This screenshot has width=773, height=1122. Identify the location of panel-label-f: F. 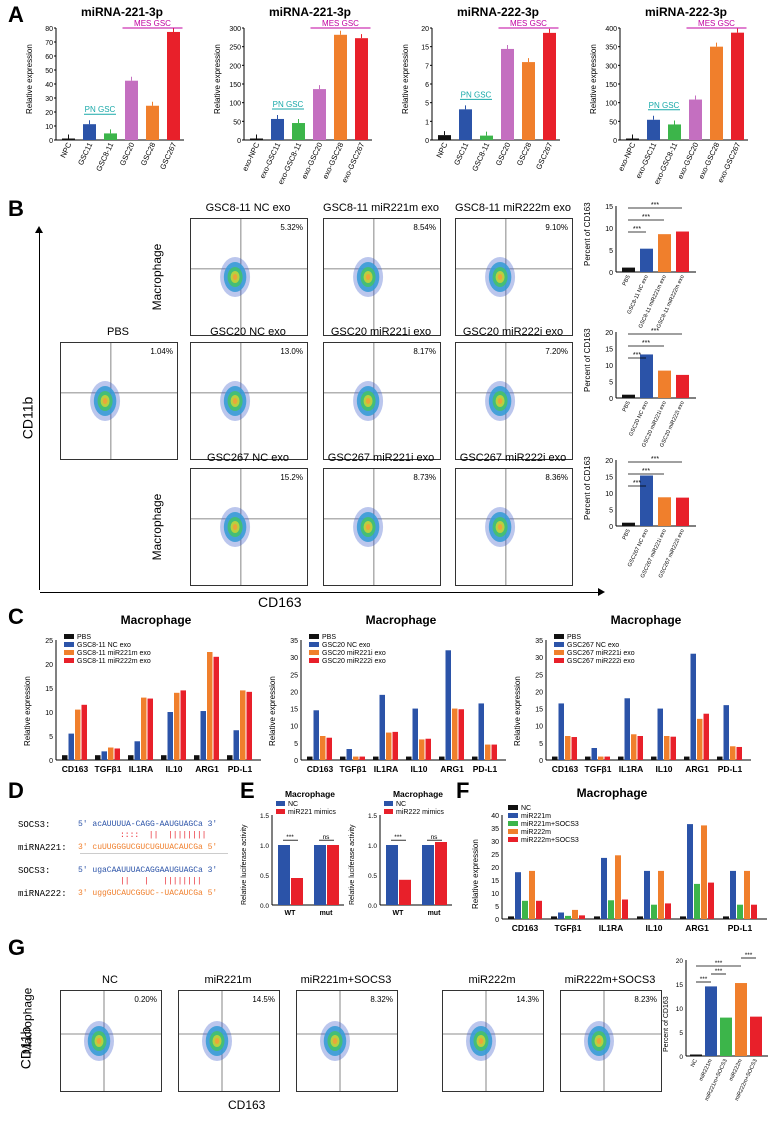
(463, 790).